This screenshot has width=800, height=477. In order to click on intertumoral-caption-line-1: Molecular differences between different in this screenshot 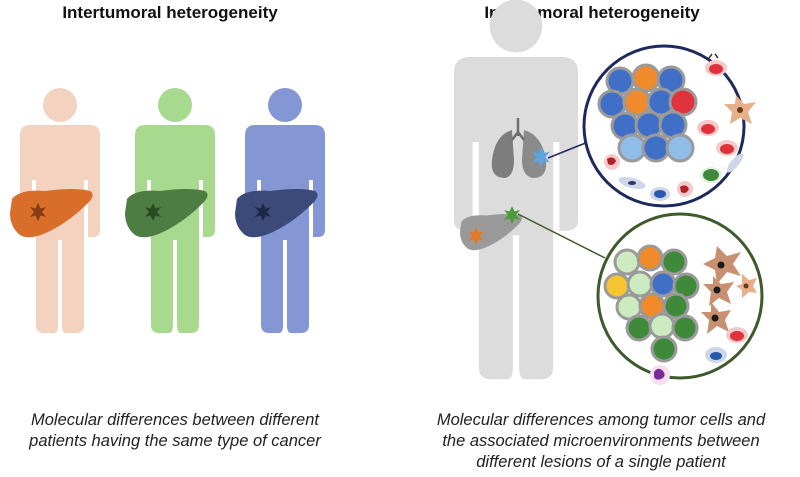, I will do `click(175, 420)`.